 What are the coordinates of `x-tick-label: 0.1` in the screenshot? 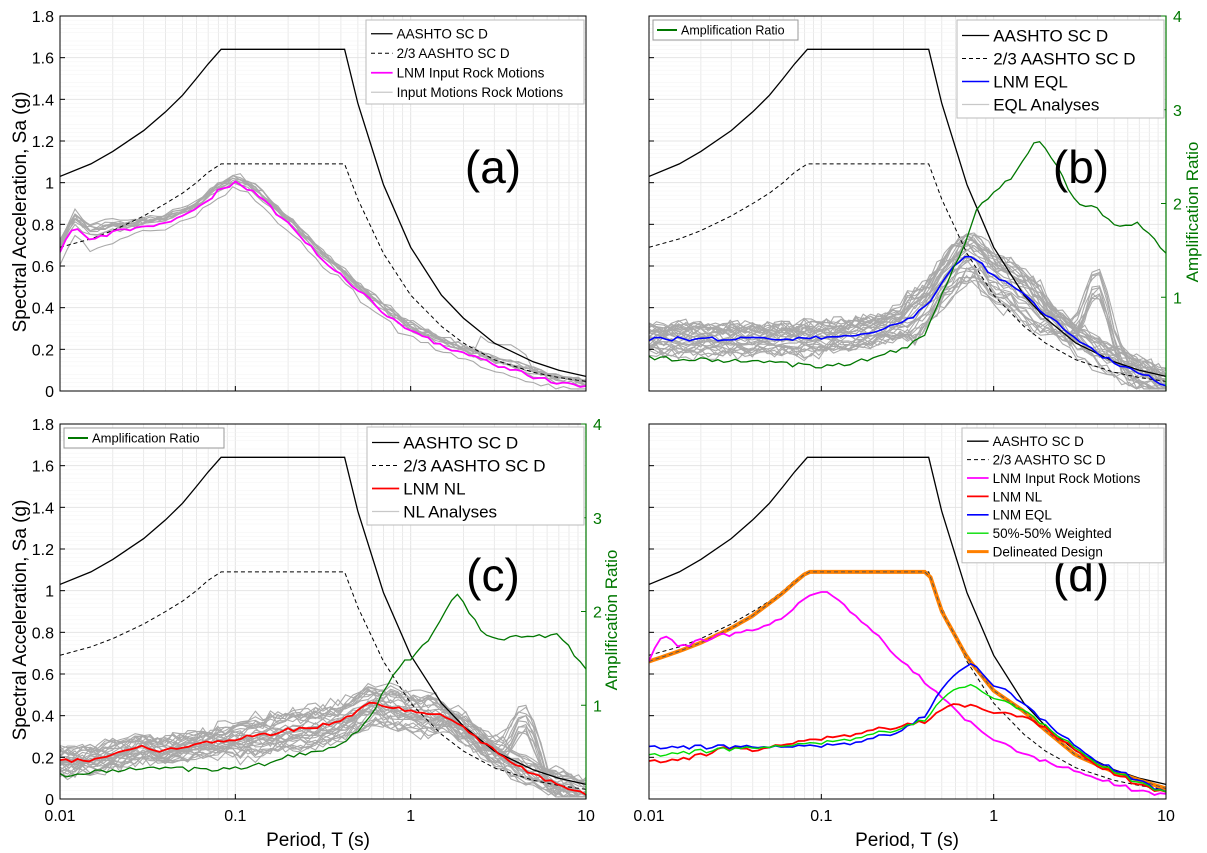 It's located at (235, 816).